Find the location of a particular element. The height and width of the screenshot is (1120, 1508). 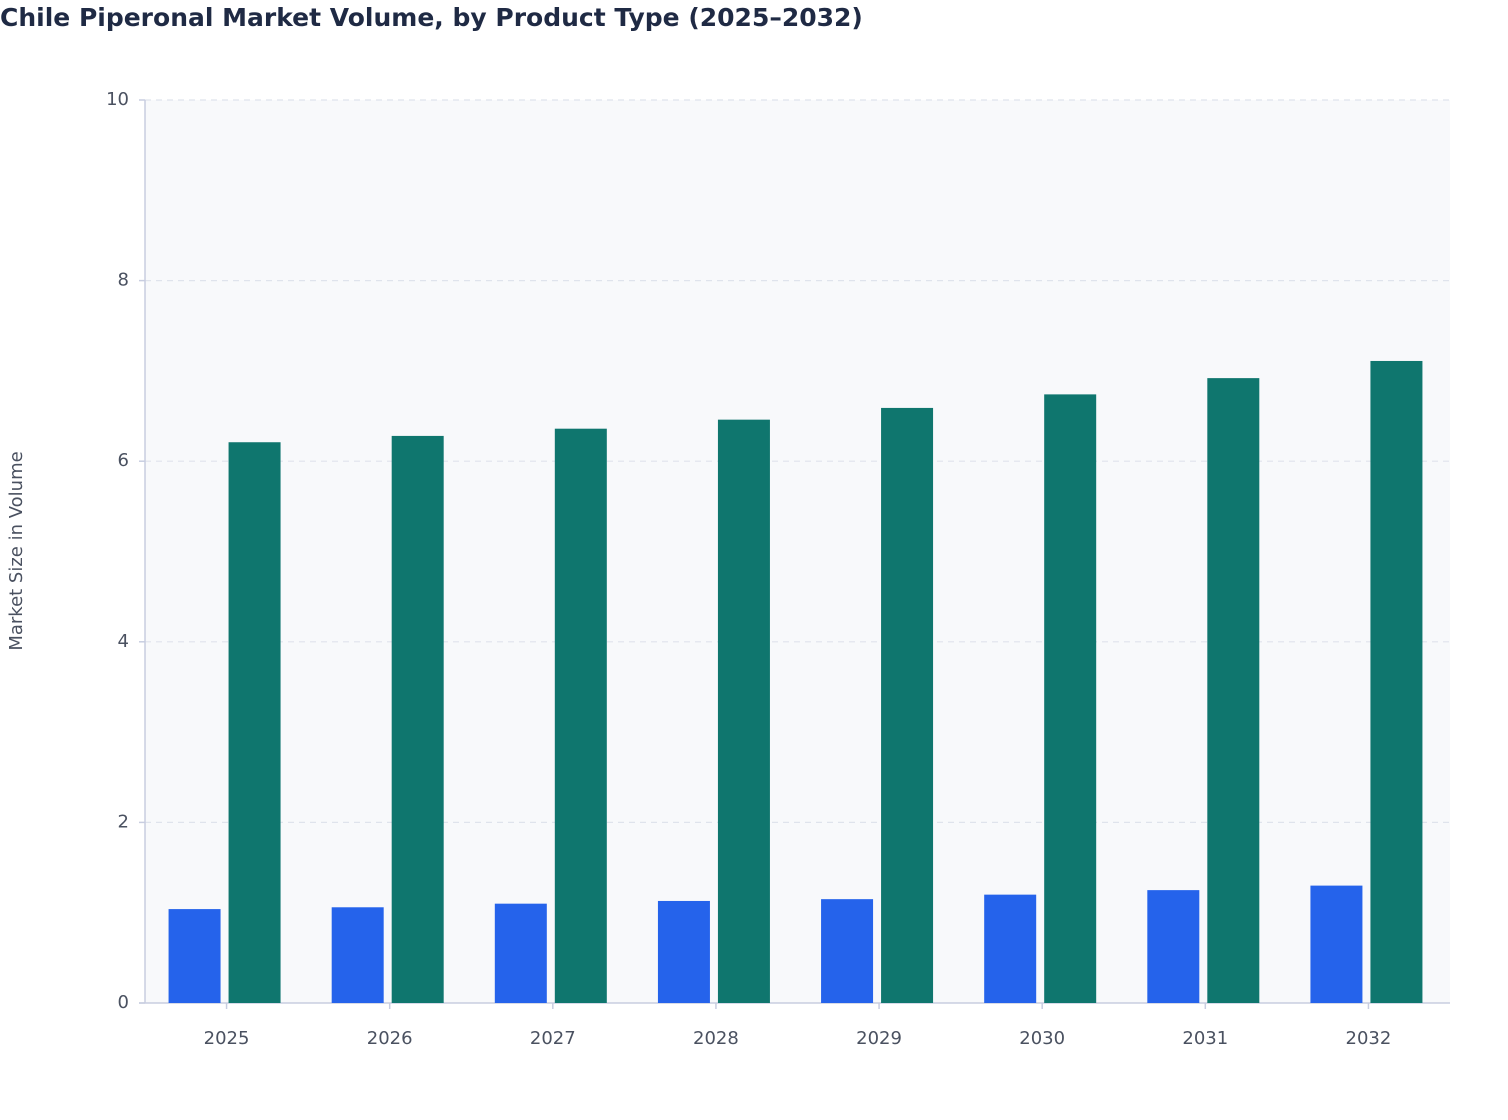

x-tick-label: 2025 is located at coordinates (227, 1038).